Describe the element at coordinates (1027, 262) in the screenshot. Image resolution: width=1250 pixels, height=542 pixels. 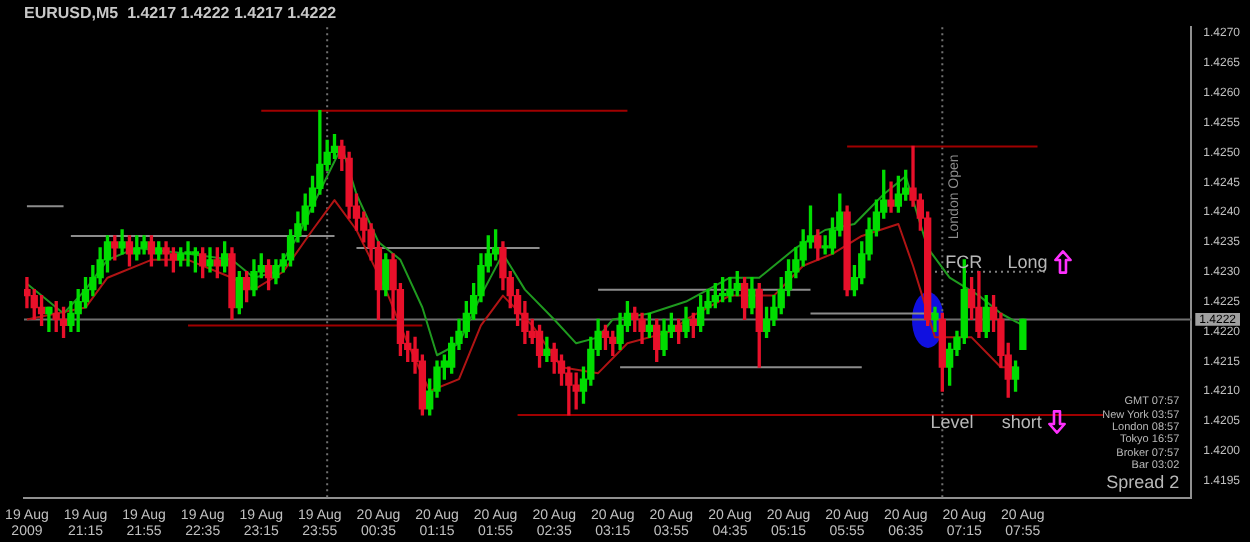
I see `annotation: Long` at that location.